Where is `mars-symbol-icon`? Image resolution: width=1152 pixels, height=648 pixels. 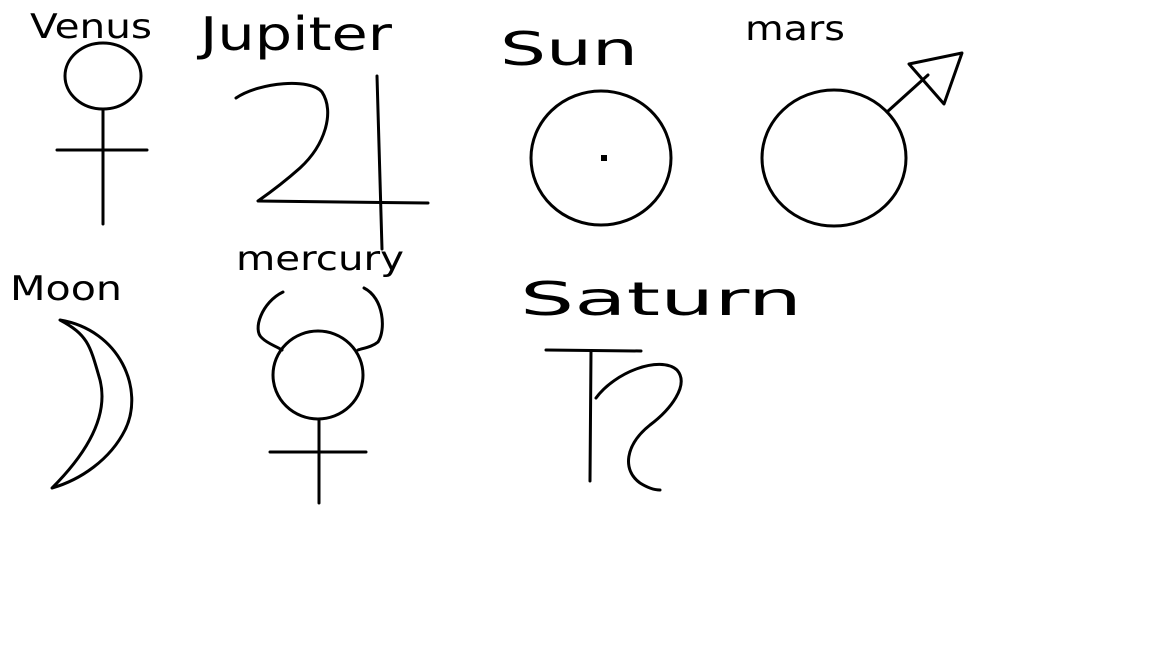
mars-symbol-icon is located at coordinates (862, 139).